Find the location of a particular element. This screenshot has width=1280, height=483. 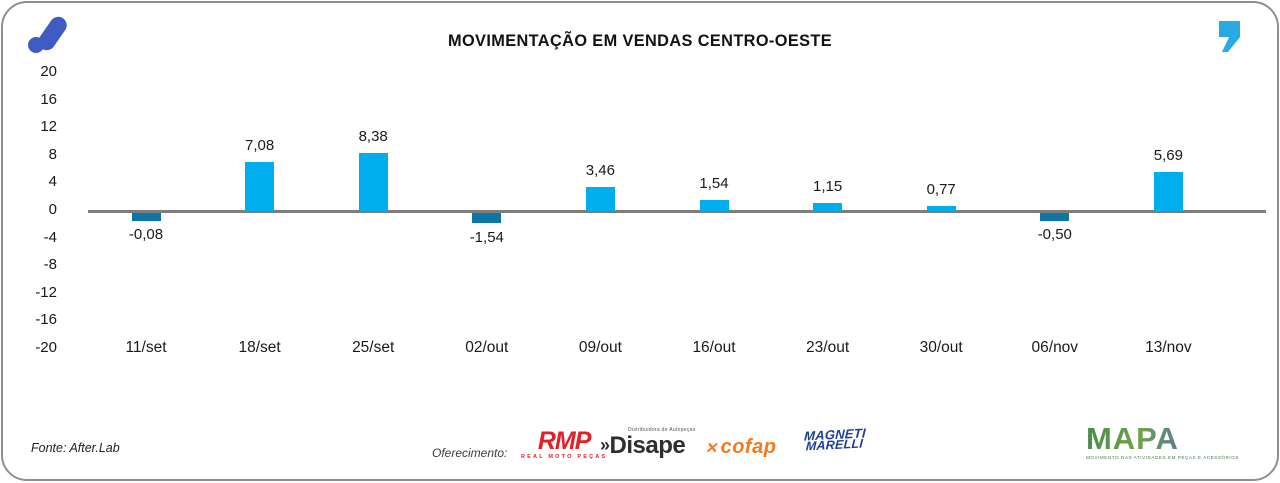

x-axis-tick-30/out: 30/out is located at coordinates (941, 347).